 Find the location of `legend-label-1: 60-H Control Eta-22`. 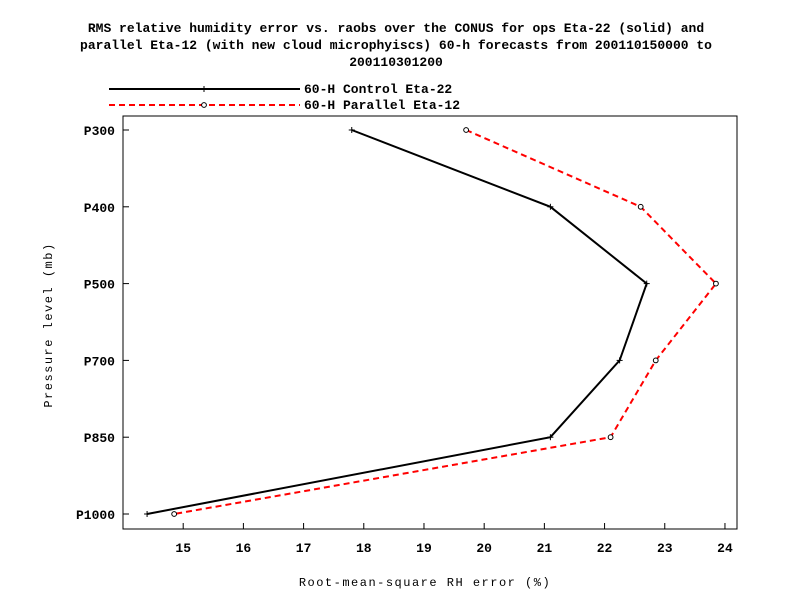

legend-label-1: 60-H Control Eta-22 is located at coordinates (378, 89).